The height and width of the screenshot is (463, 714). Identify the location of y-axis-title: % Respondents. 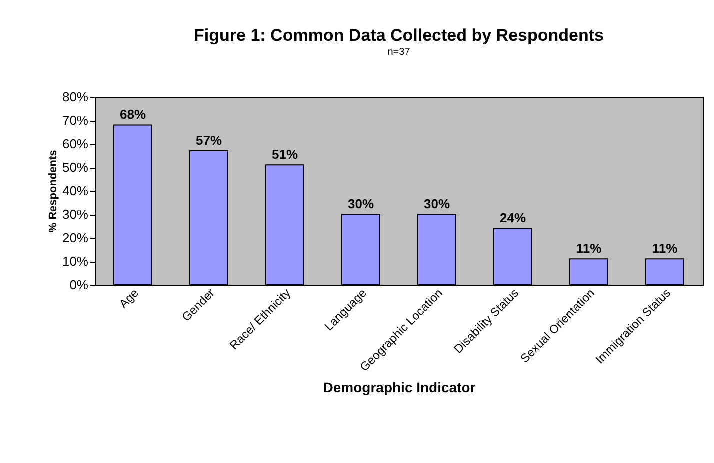
(53, 191).